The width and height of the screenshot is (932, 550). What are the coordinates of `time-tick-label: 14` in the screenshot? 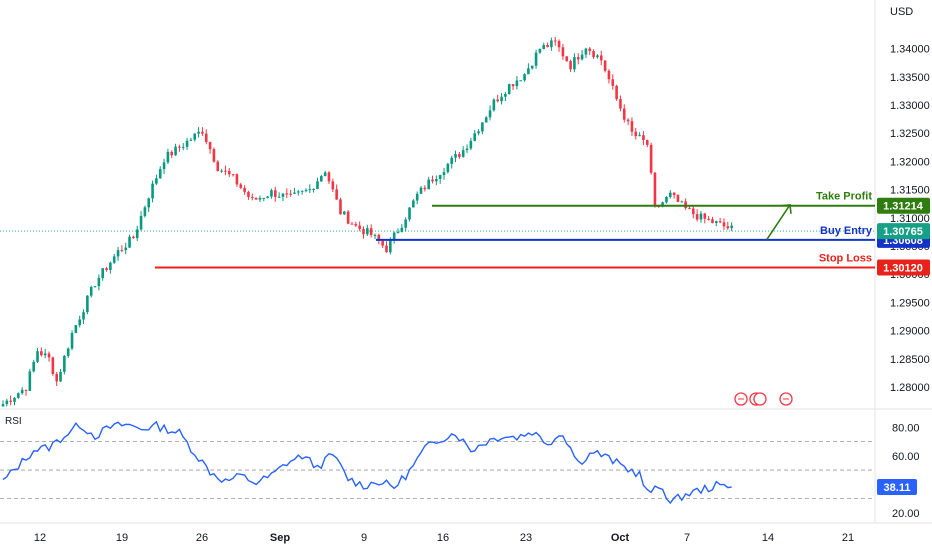 It's located at (768, 538).